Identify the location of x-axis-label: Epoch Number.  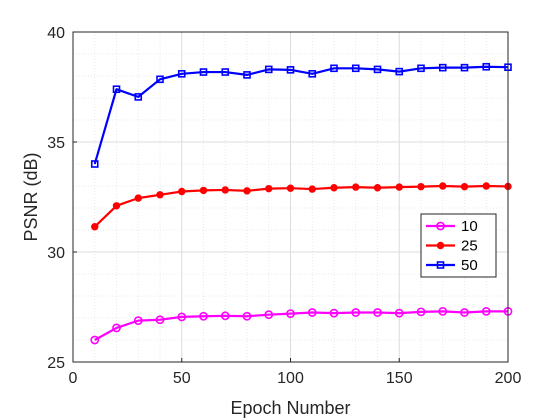
(290, 408).